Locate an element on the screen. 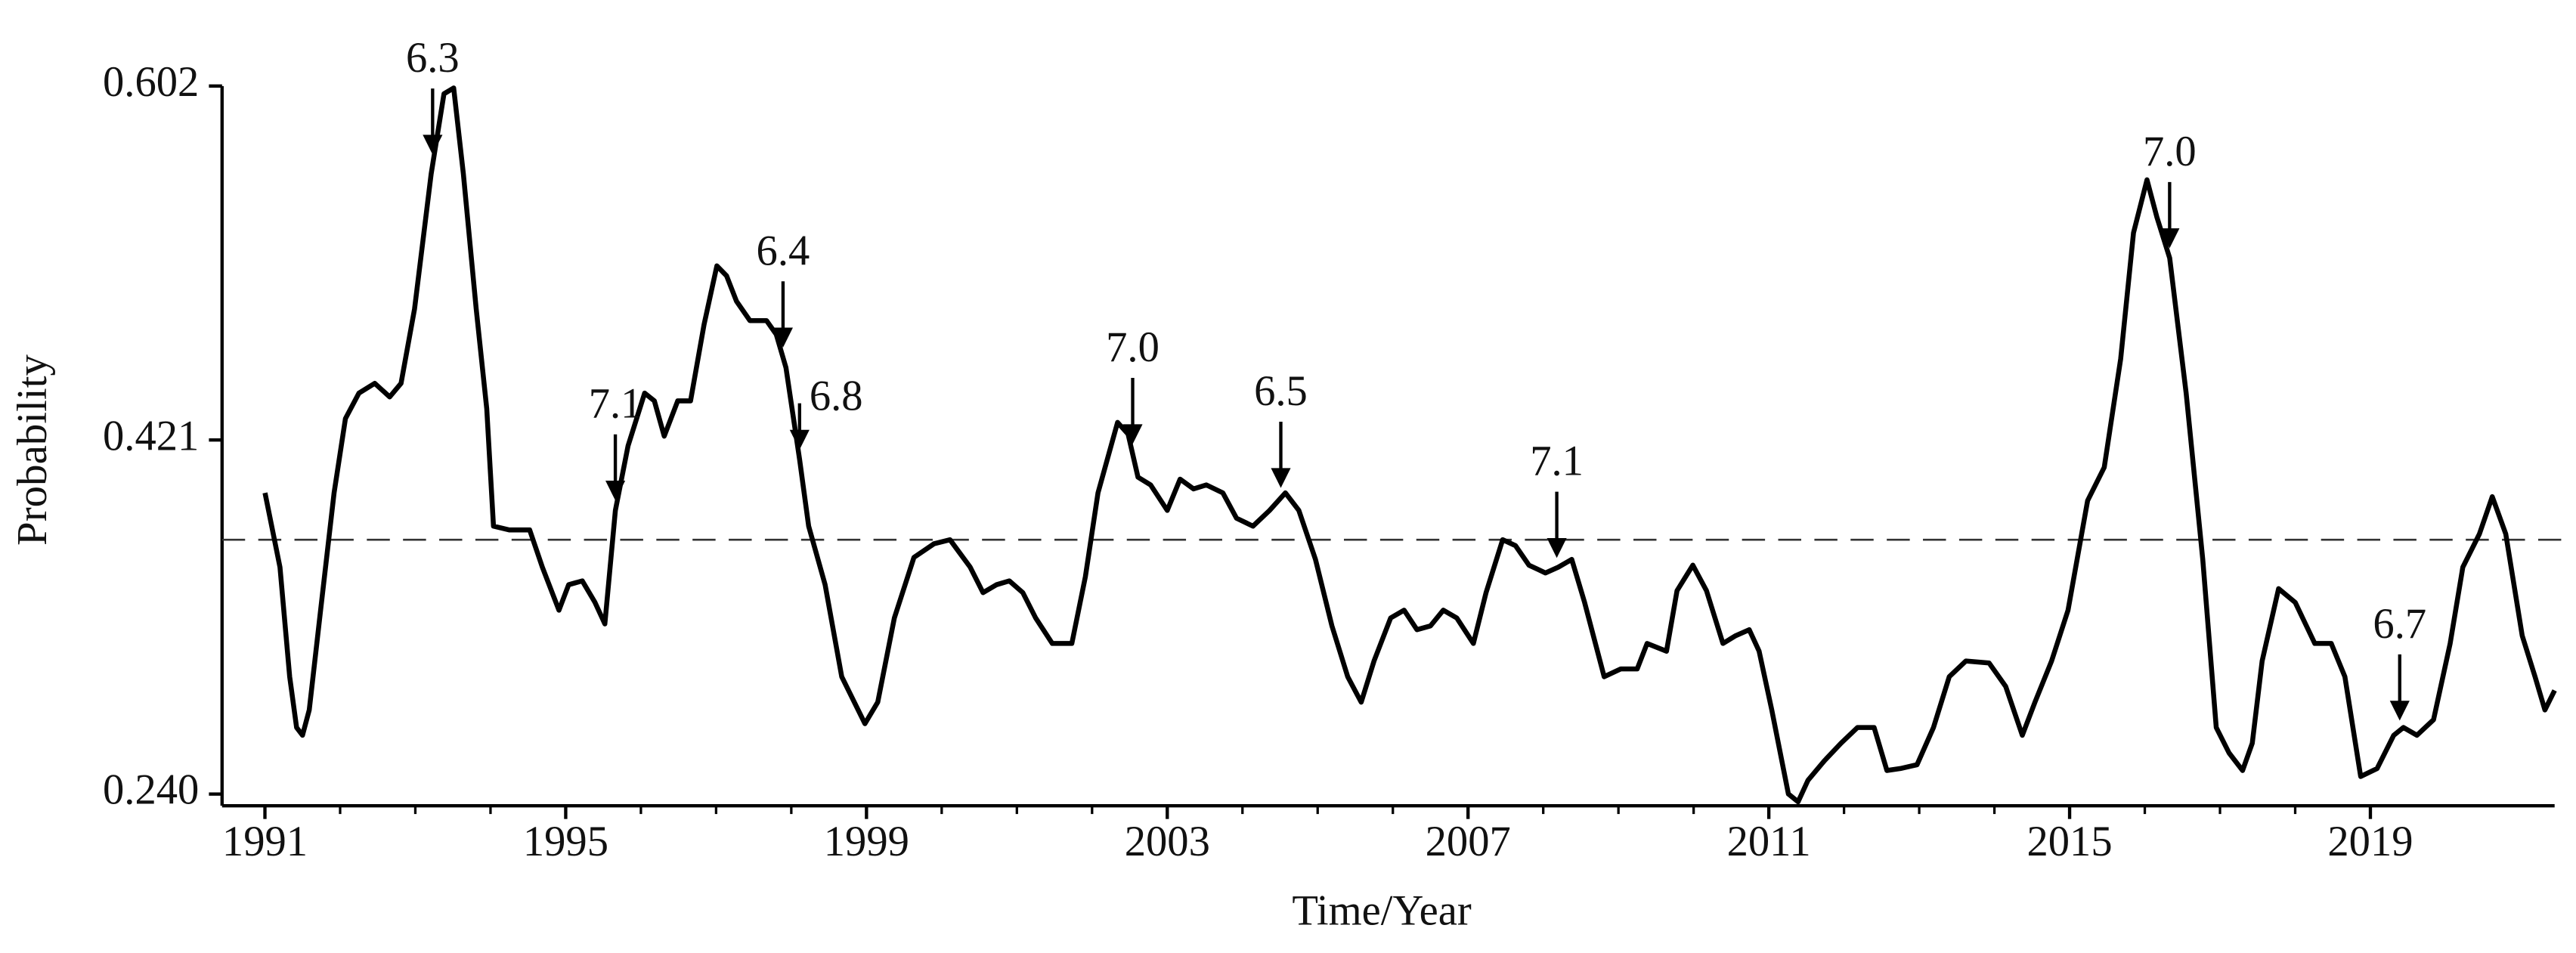 The image size is (2576, 953). y-tick-label: 0.602 is located at coordinates (151, 82).